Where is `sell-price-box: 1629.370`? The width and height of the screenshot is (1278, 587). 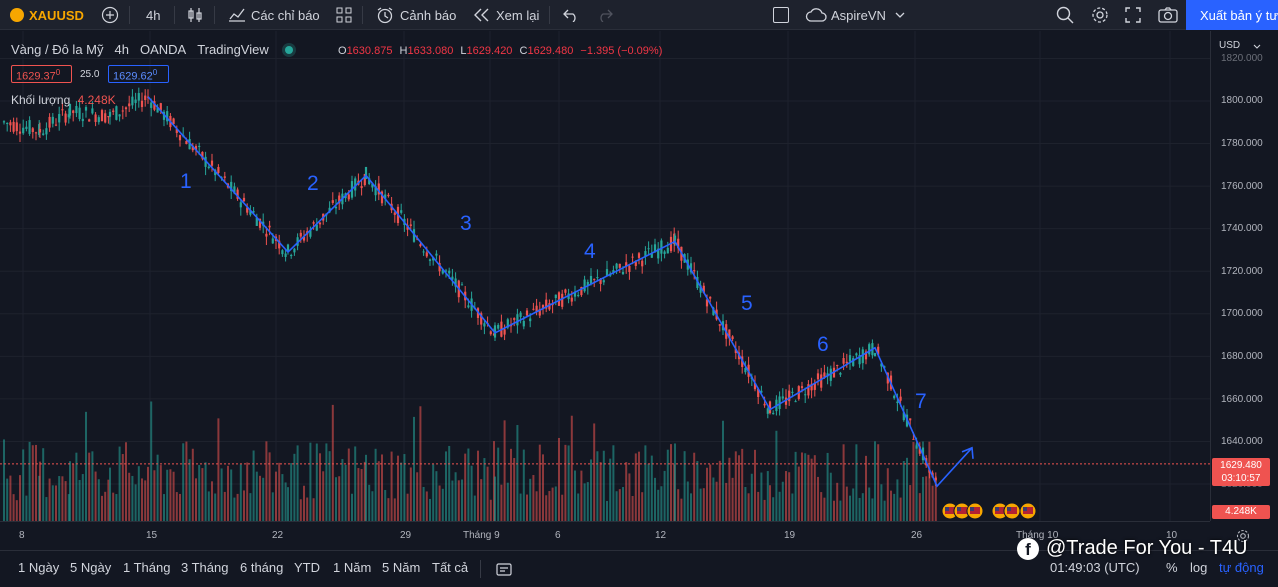
sell-price-box: 1629.370 is located at coordinates (41, 74).